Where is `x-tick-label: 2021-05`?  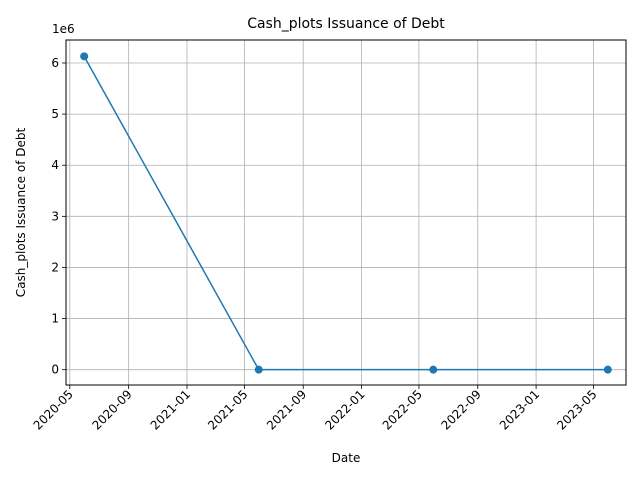 x-tick-label: 2021-05 is located at coordinates (227, 409).